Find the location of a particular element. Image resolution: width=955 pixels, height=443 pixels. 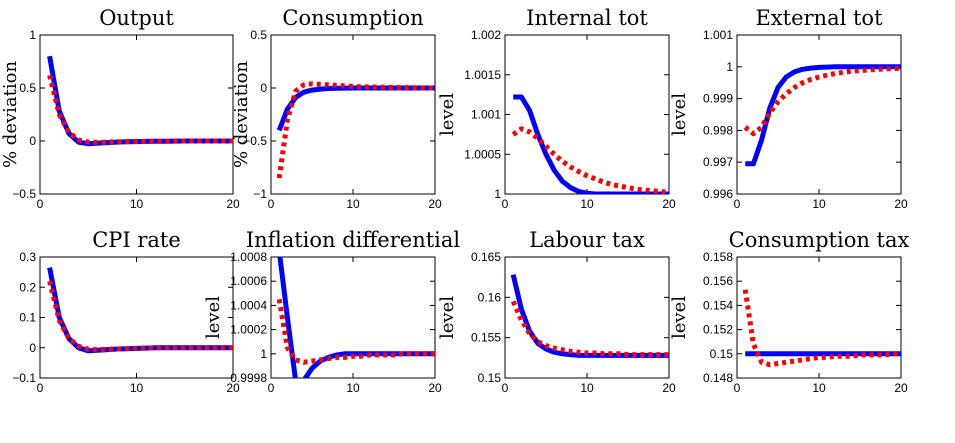

y-tick-label: 0.9998 is located at coordinates (248, 378).